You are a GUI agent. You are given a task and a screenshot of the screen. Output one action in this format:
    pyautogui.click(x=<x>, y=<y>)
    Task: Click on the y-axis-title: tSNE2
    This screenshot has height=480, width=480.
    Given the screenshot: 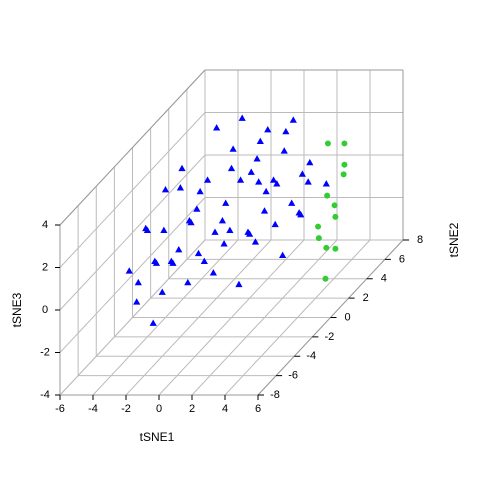 What is the action you would take?
    pyautogui.click(x=454, y=239)
    